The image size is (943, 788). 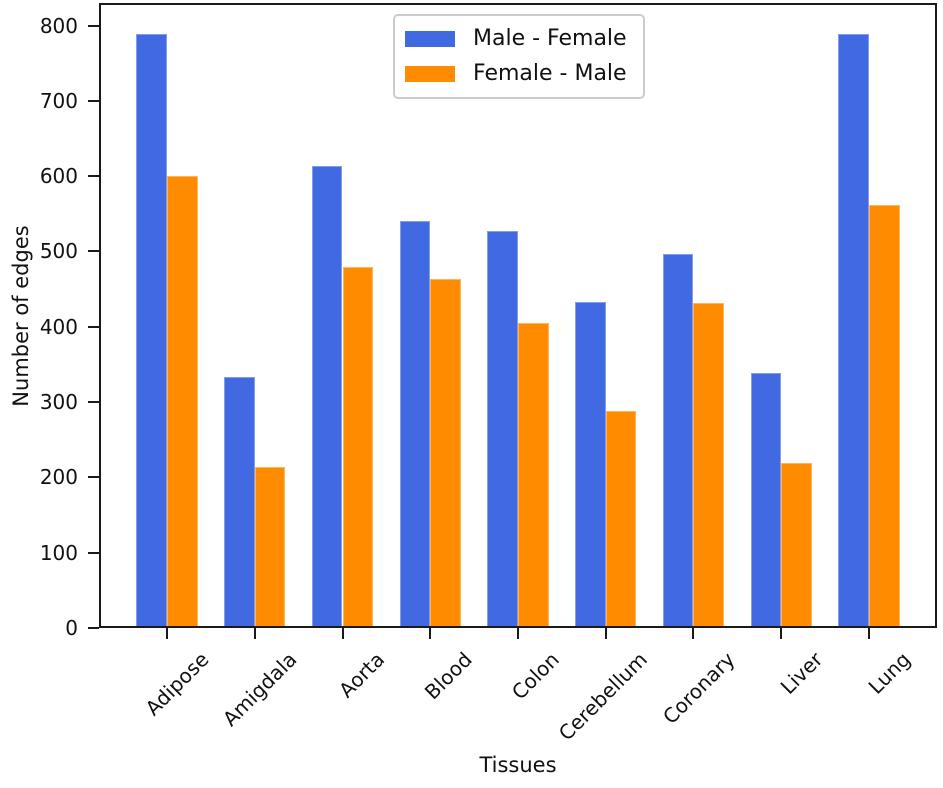 What do you see at coordinates (151, 330) in the screenshot?
I see `bar-male-female-adipose` at bounding box center [151, 330].